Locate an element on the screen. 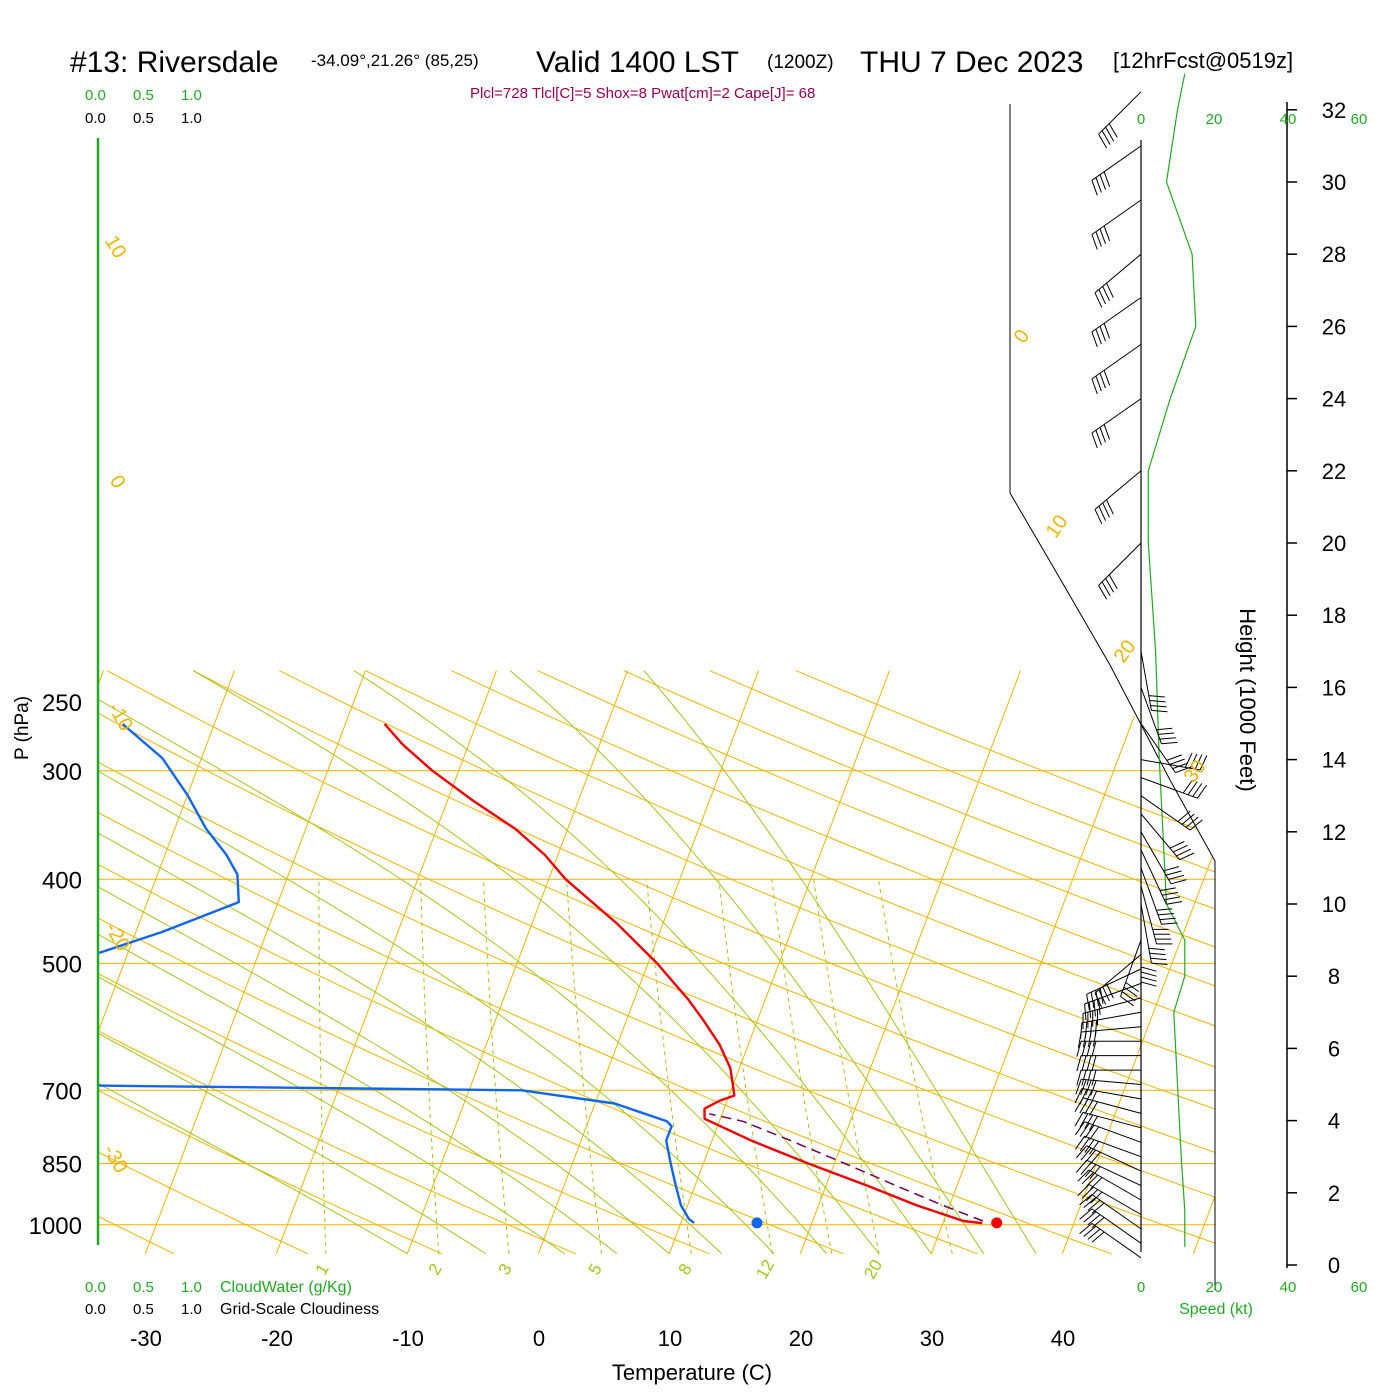  forecast-text: [12hrFcst@0519z] is located at coordinates (1203, 60).